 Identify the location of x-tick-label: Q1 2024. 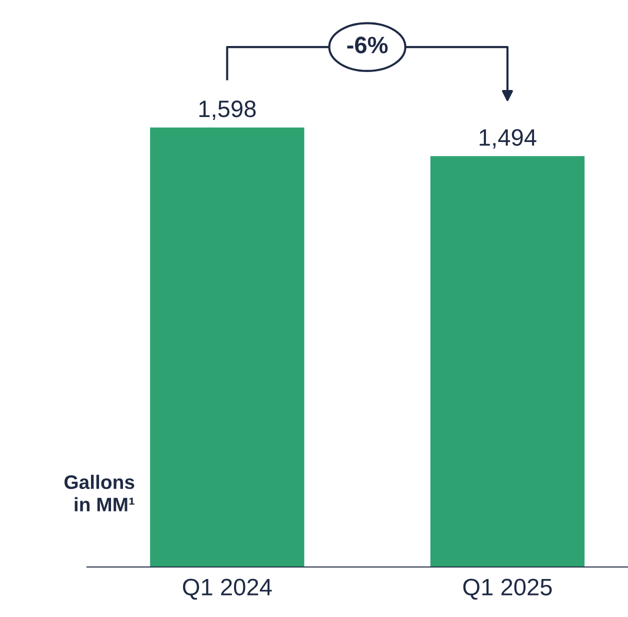
(227, 589).